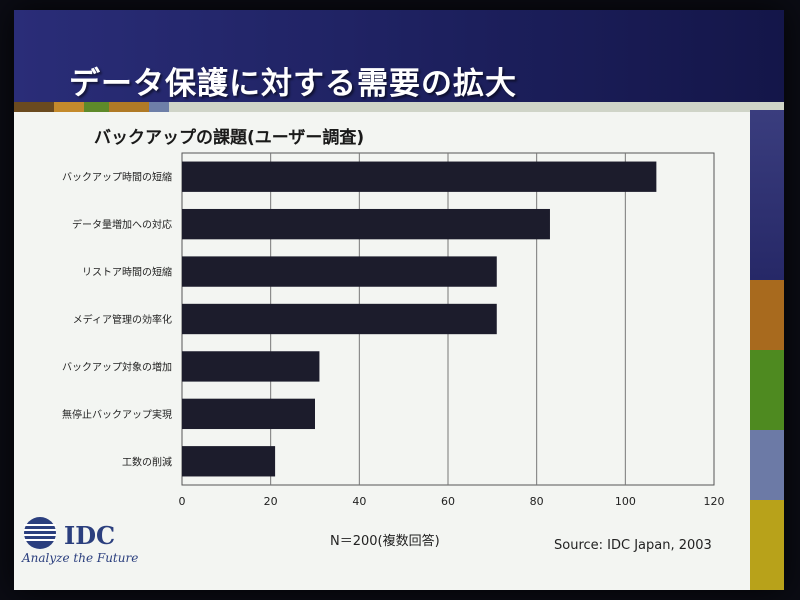 This screenshot has width=800, height=600. What do you see at coordinates (122, 319) in the screenshot?
I see `category-label: メディア管理の効率化` at bounding box center [122, 319].